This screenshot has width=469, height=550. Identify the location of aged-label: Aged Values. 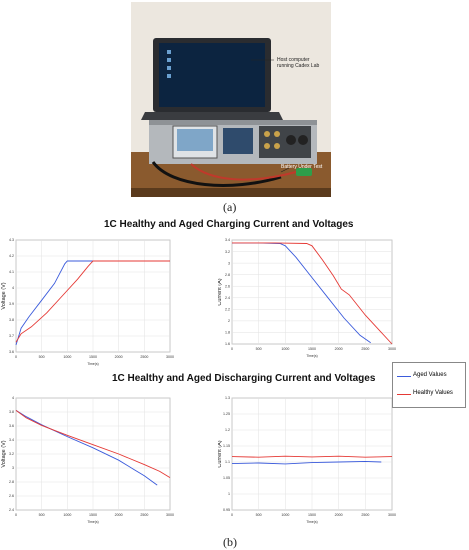
(430, 375).